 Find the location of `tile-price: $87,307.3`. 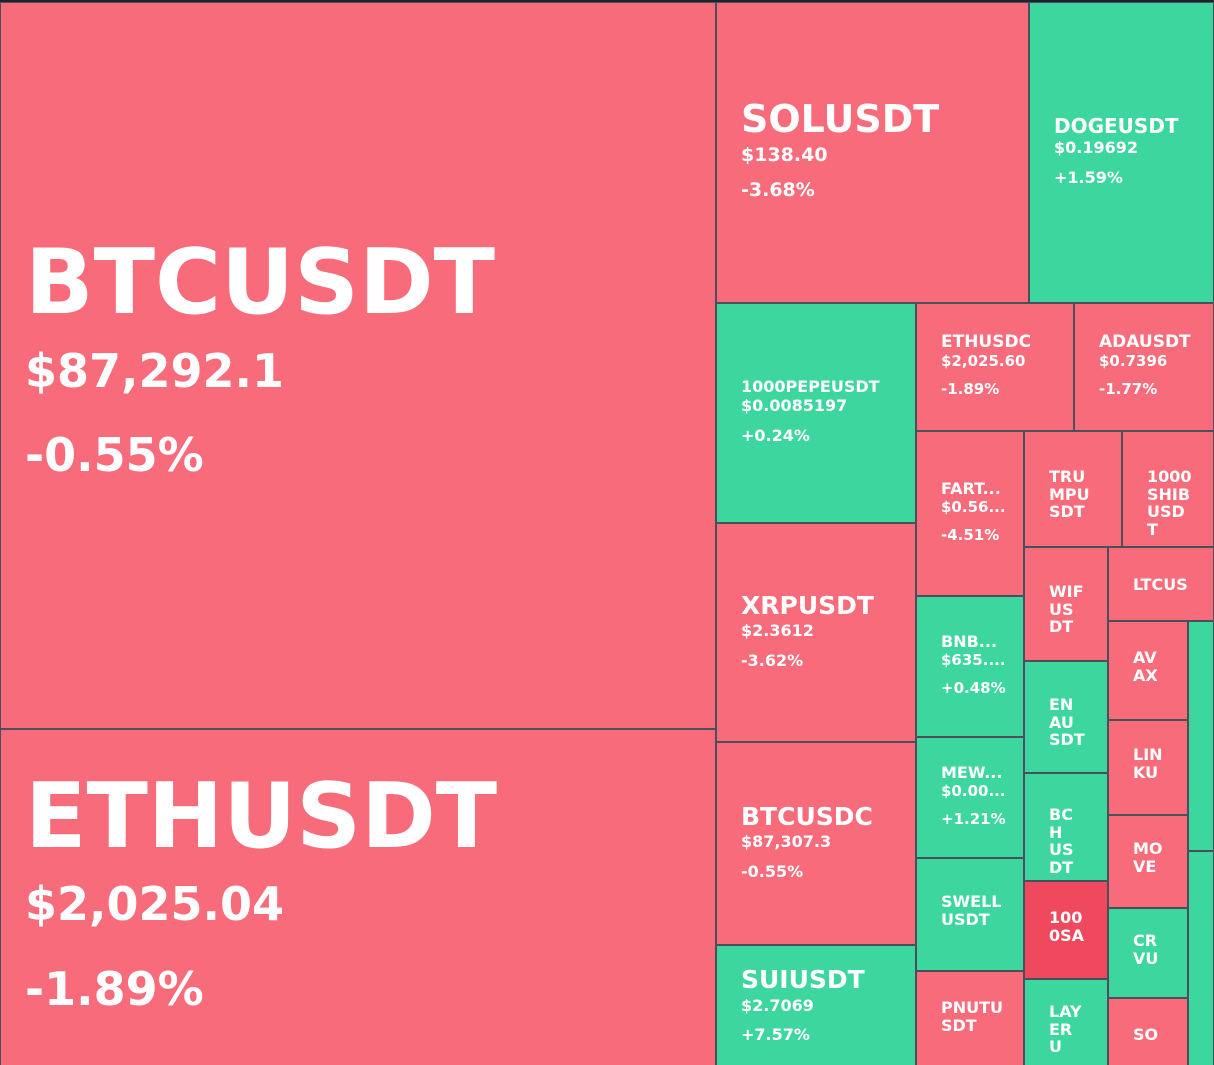

tile-price: $87,307.3 is located at coordinates (786, 842).